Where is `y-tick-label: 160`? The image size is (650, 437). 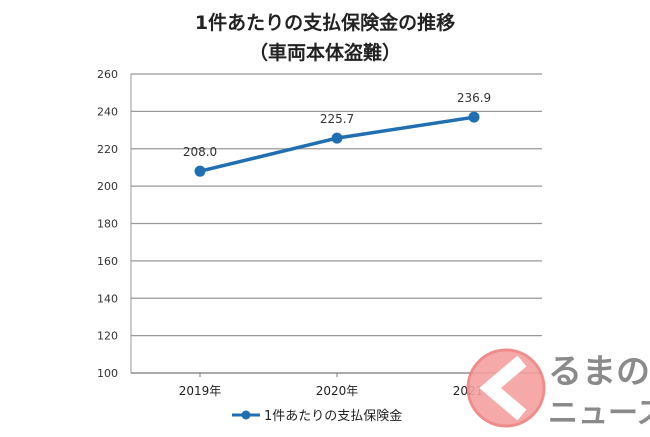 y-tick-label: 160 is located at coordinates (107, 261).